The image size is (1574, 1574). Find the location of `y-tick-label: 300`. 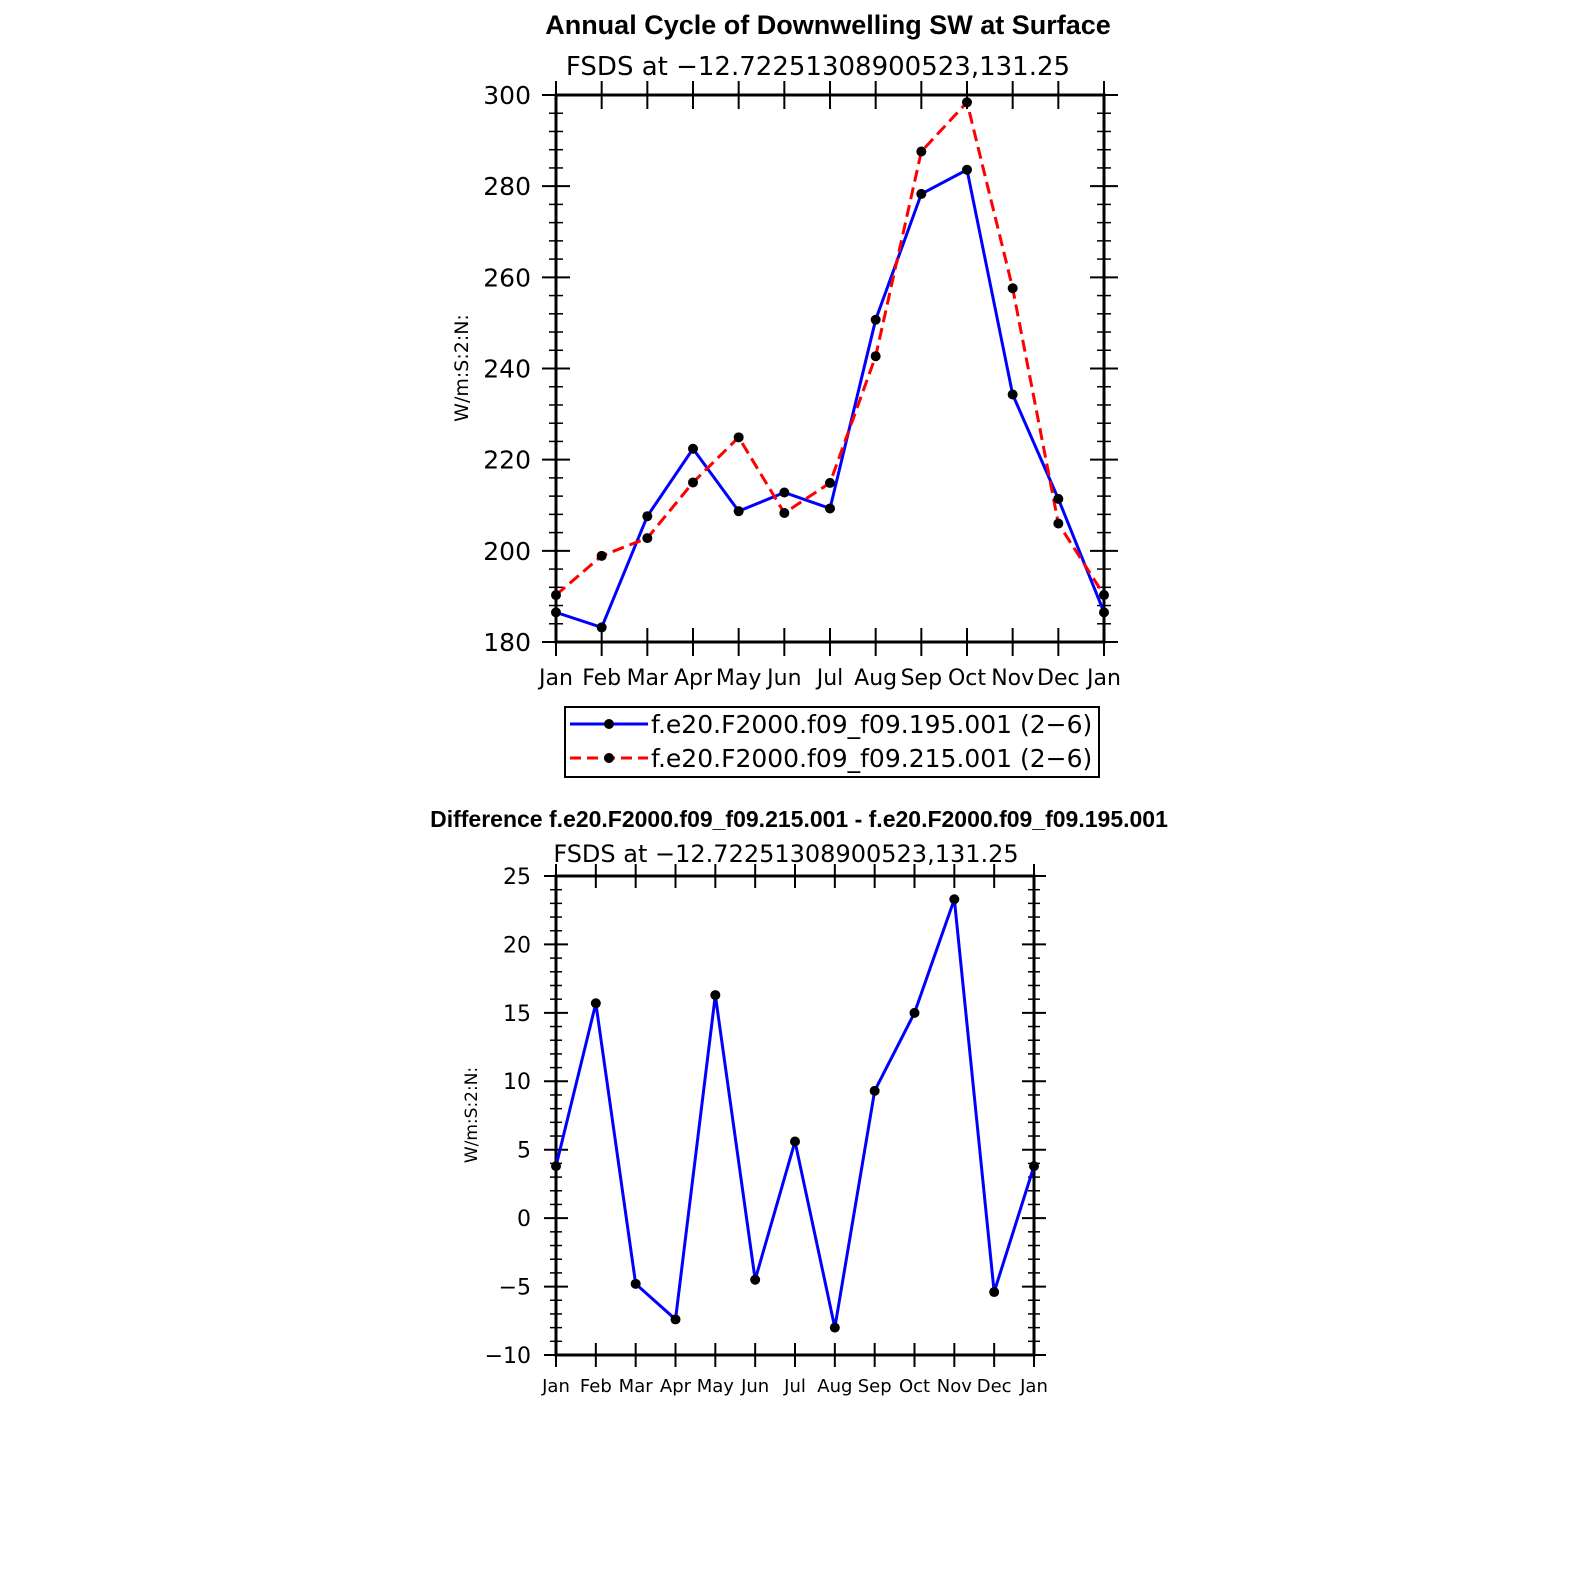

y-tick-label: 300 is located at coordinates (507, 95).